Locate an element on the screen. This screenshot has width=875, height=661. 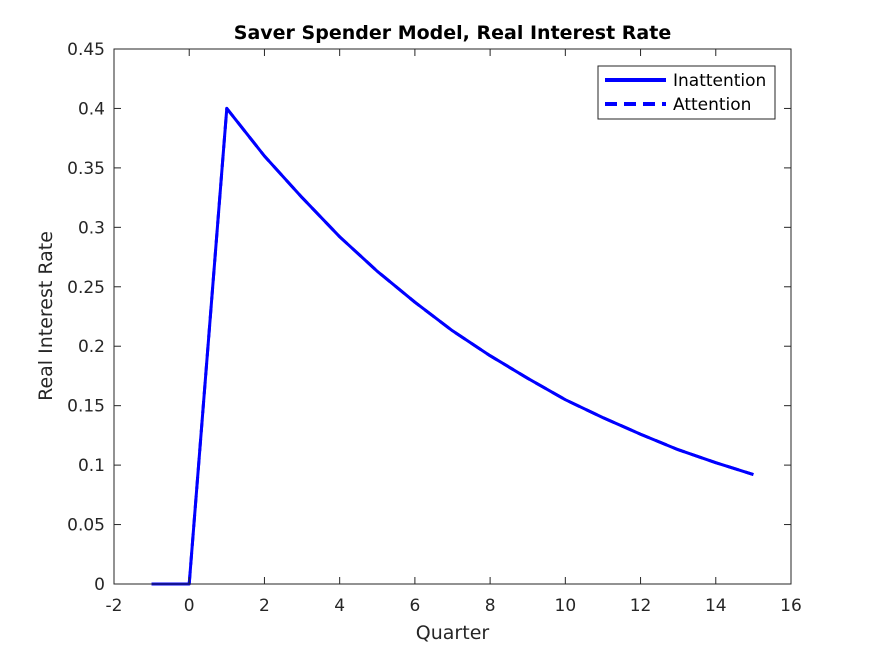
y-tick-label: 0.25 is located at coordinates (86, 288).